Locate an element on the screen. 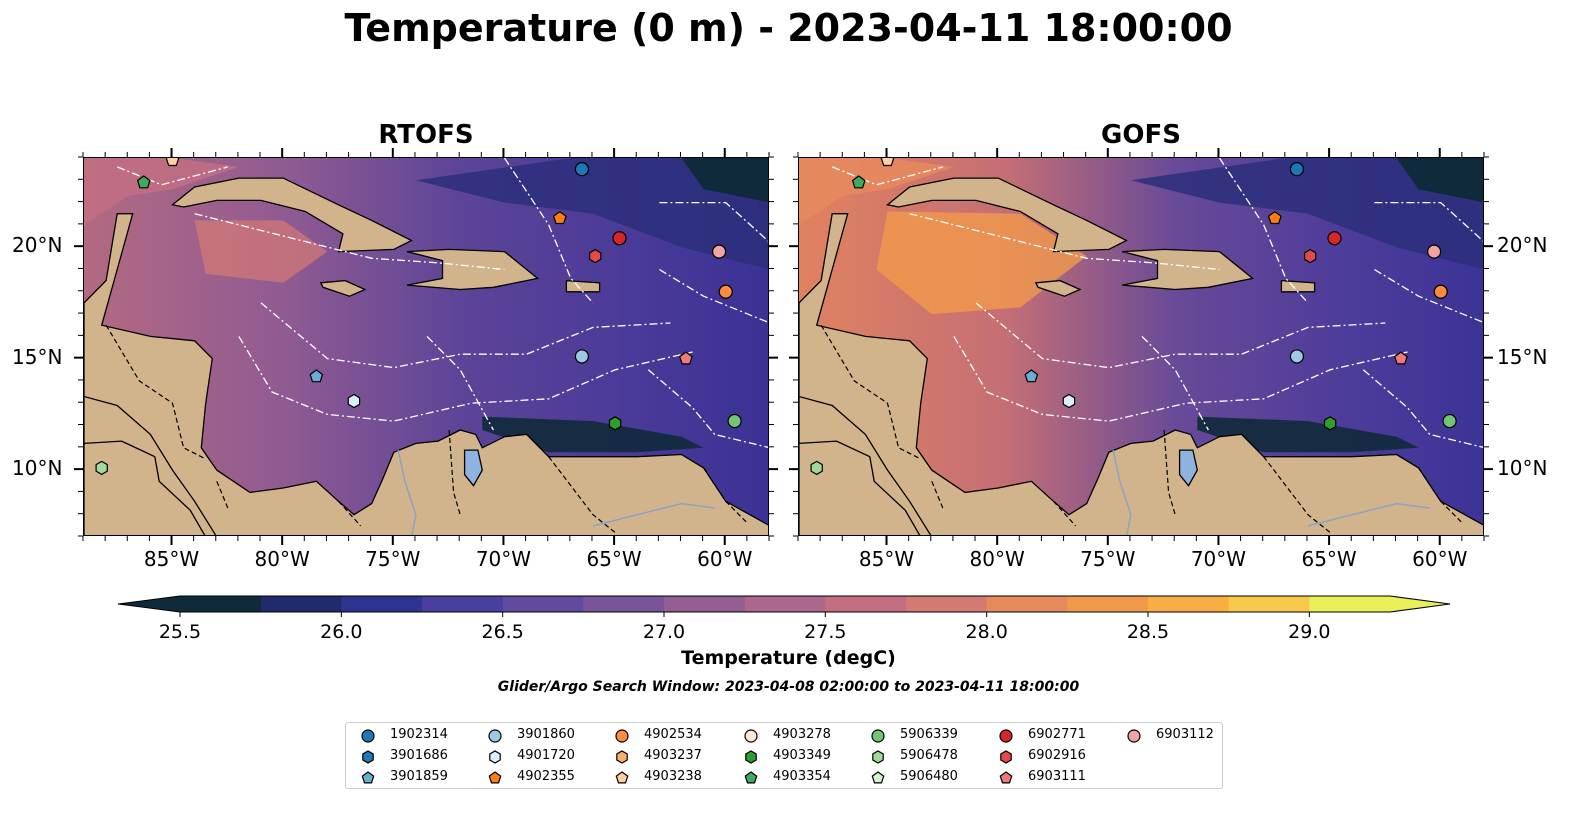  legend-label: 4902355 is located at coordinates (546, 776).